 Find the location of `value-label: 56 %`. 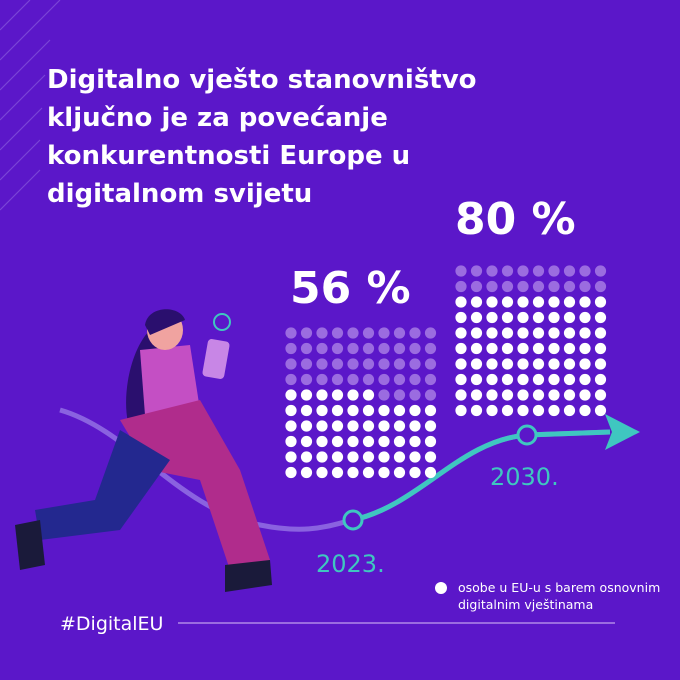

value-label: 56 % is located at coordinates (350, 288).